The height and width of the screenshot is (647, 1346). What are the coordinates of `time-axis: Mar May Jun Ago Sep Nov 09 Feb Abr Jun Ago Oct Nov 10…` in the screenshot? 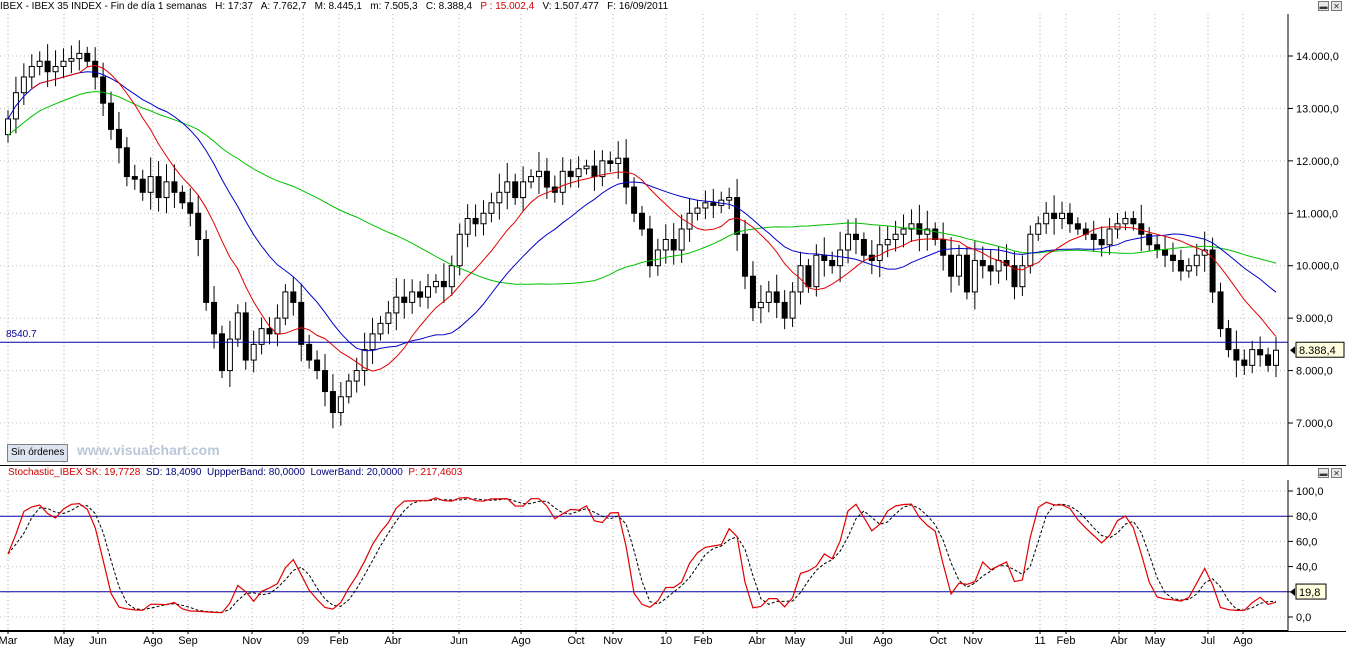 It's located at (644, 638).